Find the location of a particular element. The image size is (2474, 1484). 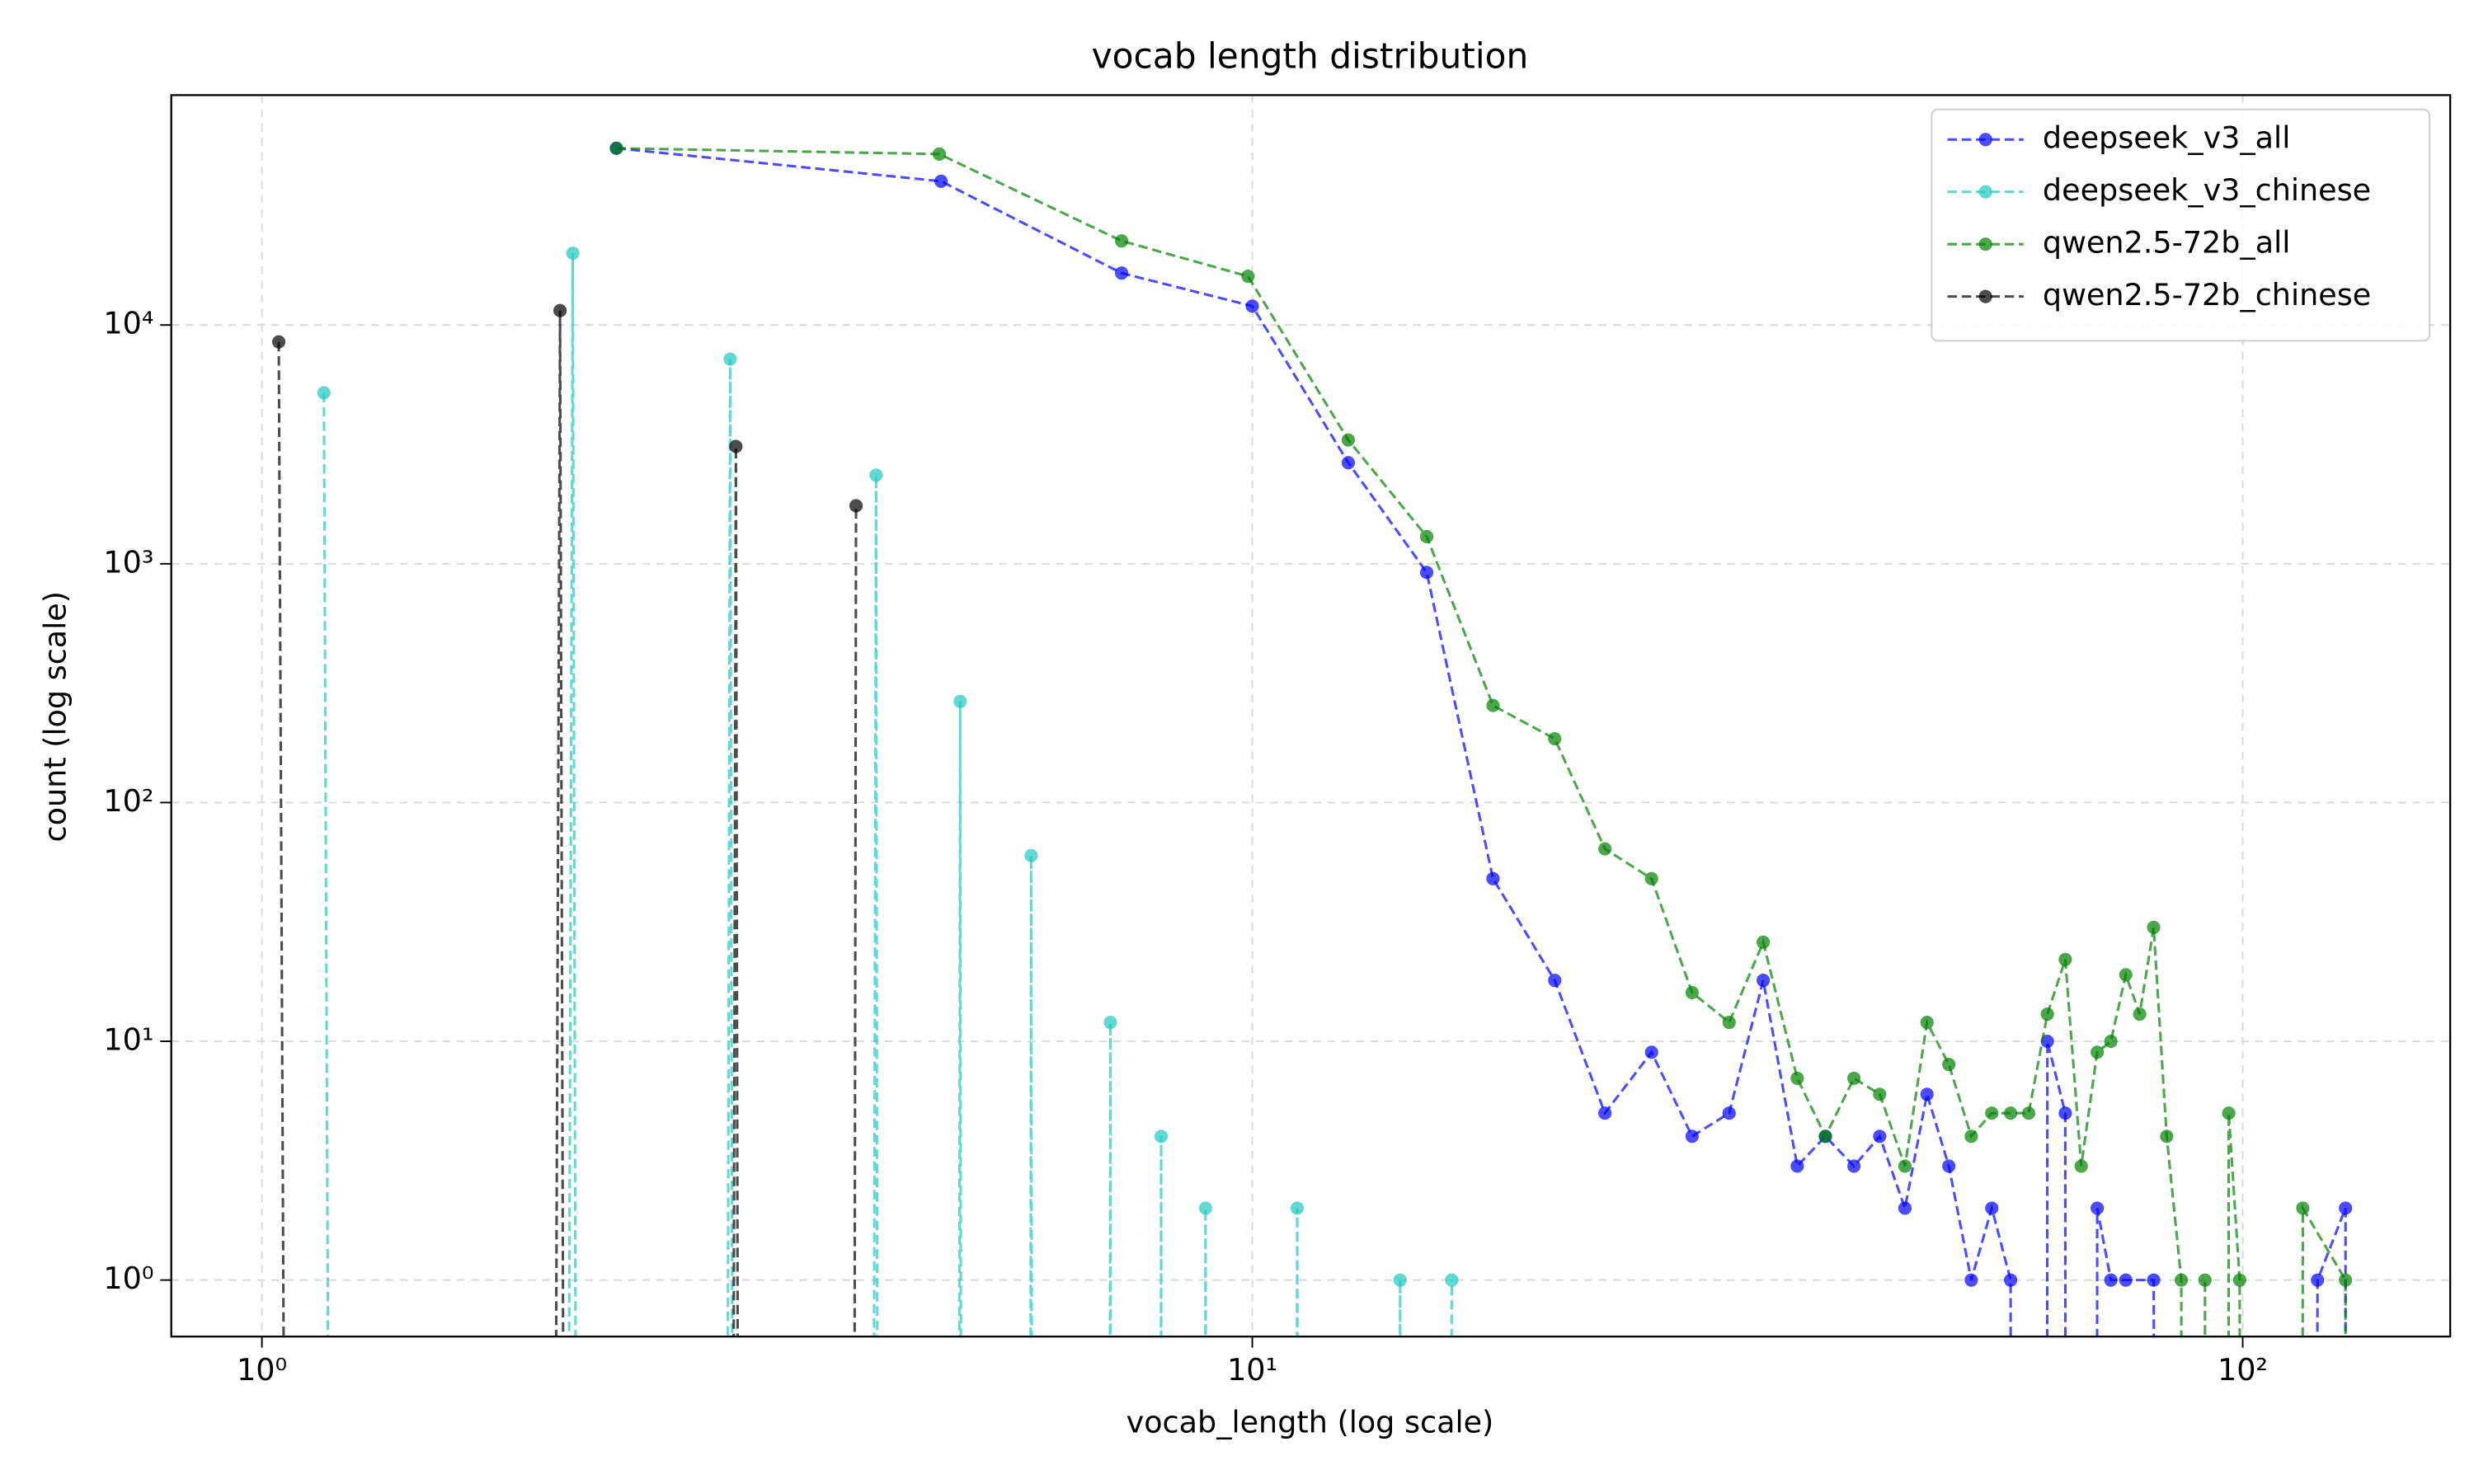

x-tick-label: 10² is located at coordinates (2243, 1370).